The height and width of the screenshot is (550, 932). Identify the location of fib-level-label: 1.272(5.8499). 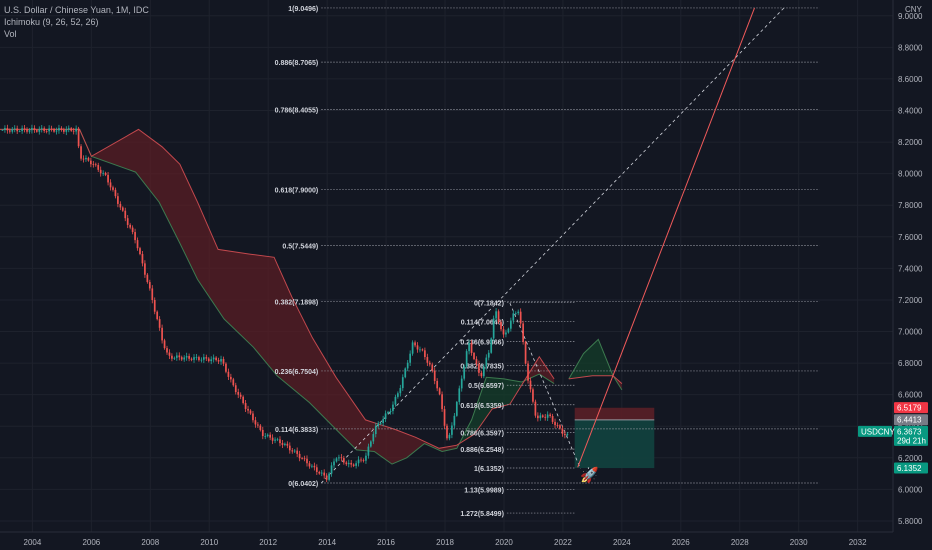
(482, 514).